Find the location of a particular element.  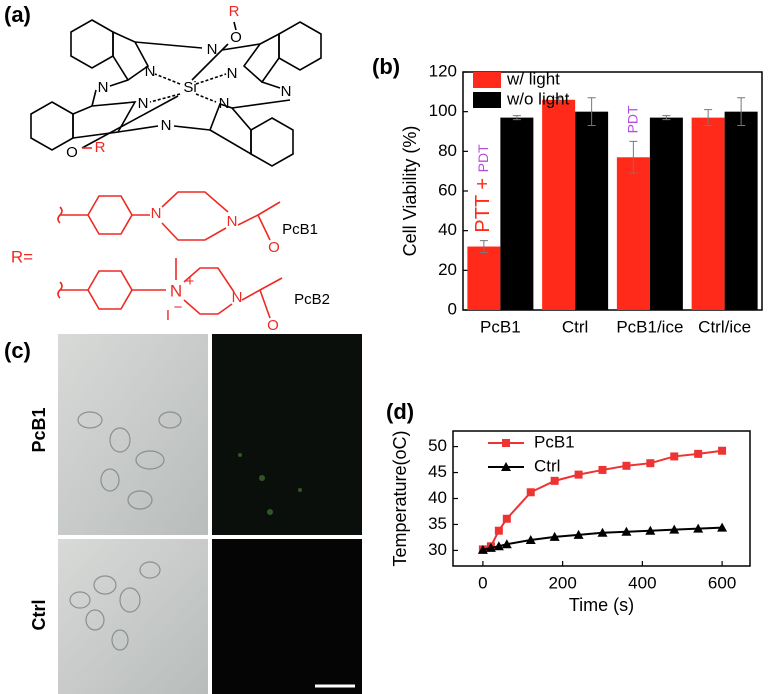

y-tick-label: 50 is located at coordinates (437, 445).